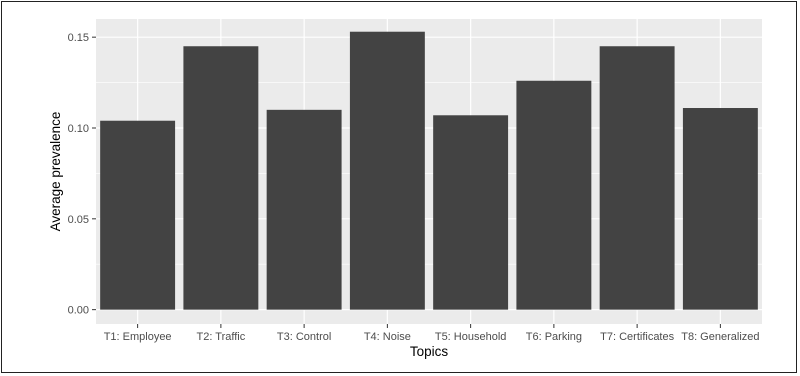 Image resolution: width=800 pixels, height=376 pixels. I want to click on x-tick-label: T2: Traffic, so click(221, 337).